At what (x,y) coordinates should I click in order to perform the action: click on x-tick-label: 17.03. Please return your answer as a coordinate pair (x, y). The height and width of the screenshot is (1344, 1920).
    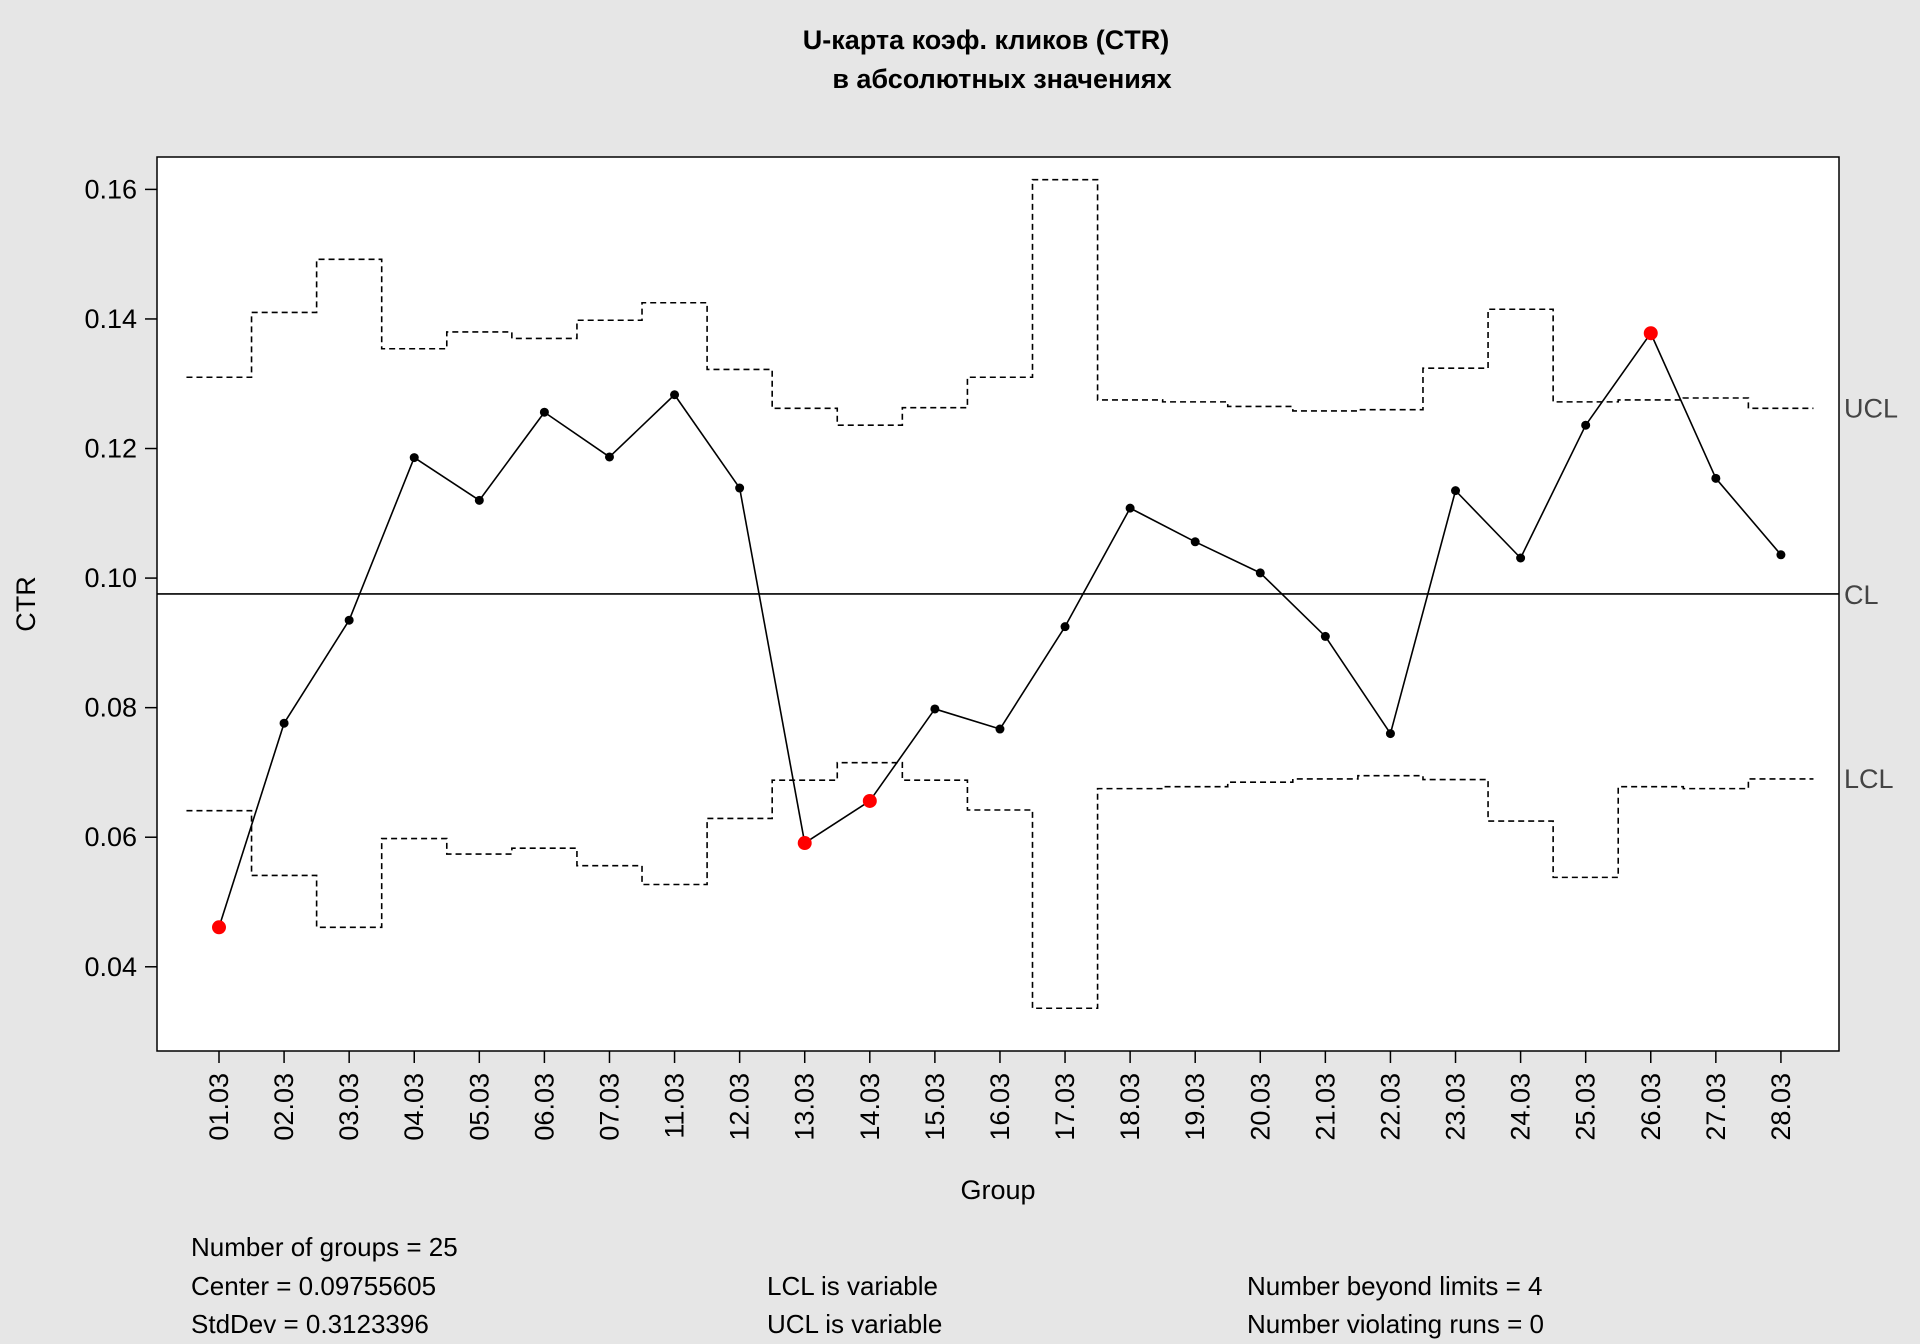
    Looking at the image, I should click on (1065, 1107).